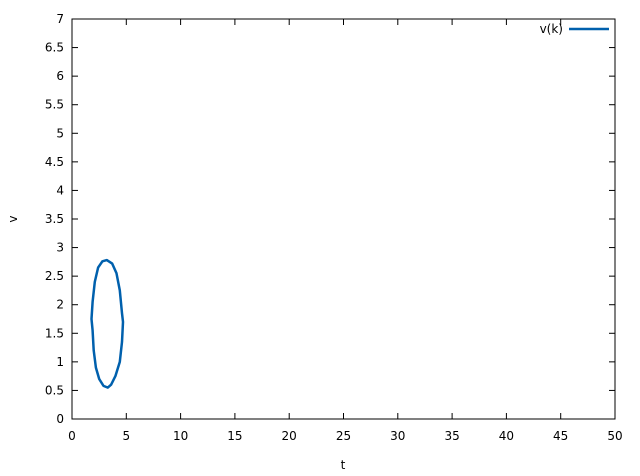 The width and height of the screenshot is (640, 476). I want to click on x-tick-label: 30, so click(397, 436).